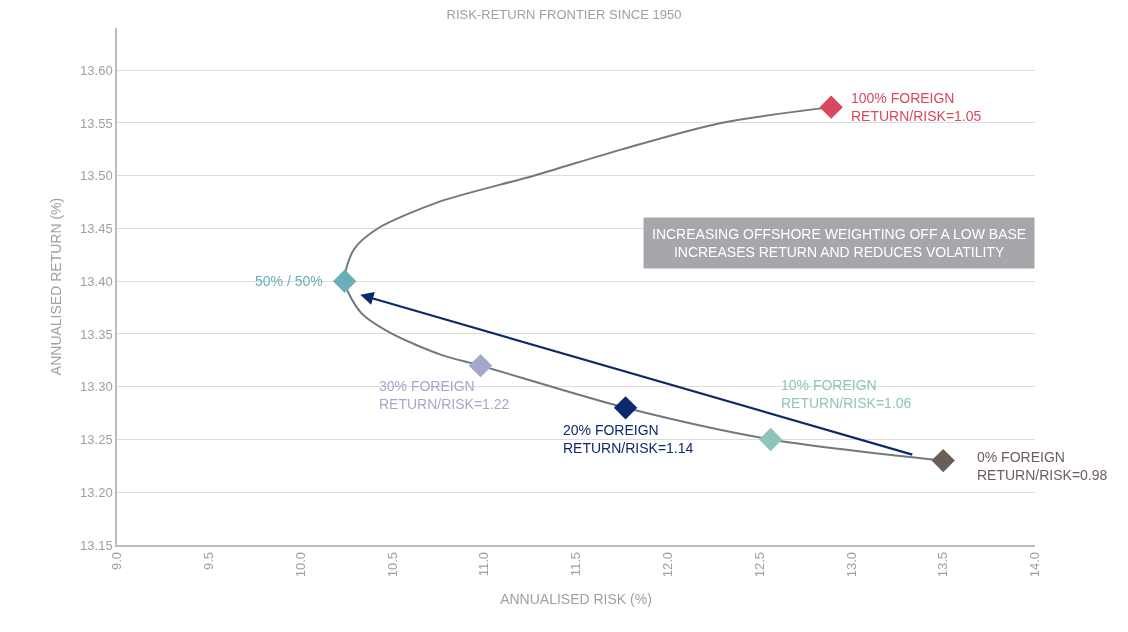  I want to click on x-axis-title: ANNUALISED RISK (%), so click(576, 599).